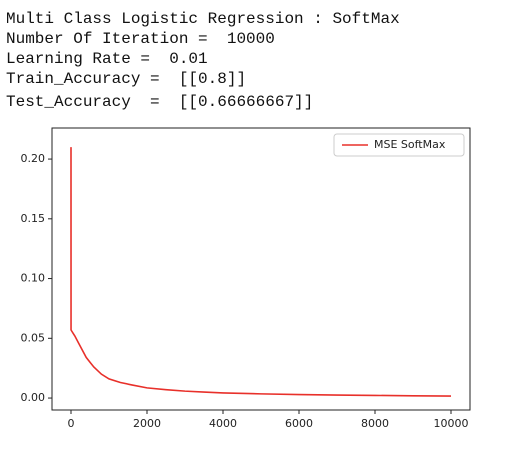  Describe the element at coordinates (299, 423) in the screenshot. I see `x-tick-label: 6000` at that location.